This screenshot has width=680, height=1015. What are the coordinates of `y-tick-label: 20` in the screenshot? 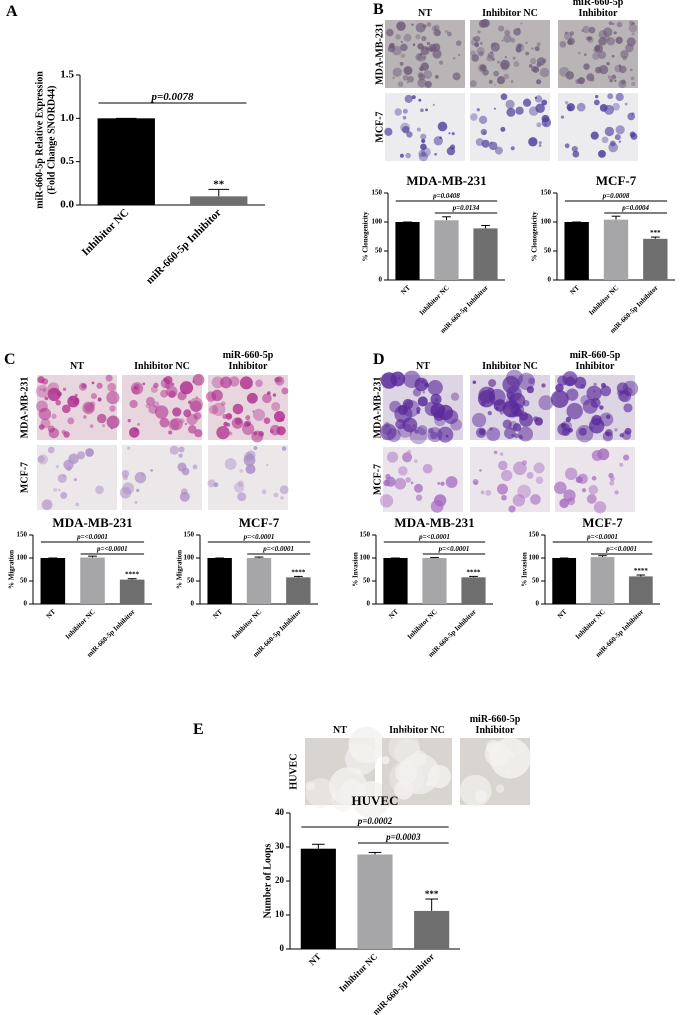 It's located at (280, 880).